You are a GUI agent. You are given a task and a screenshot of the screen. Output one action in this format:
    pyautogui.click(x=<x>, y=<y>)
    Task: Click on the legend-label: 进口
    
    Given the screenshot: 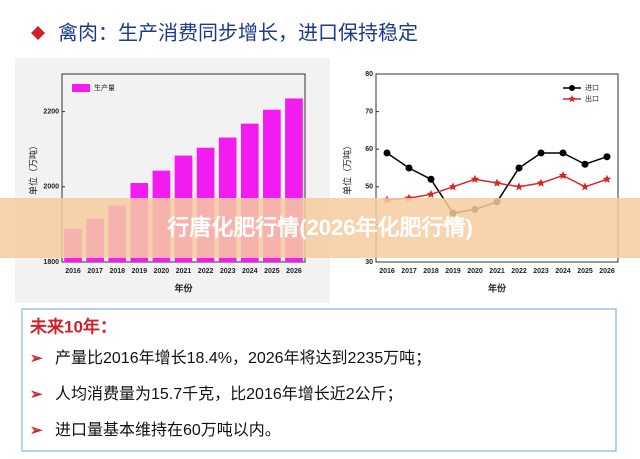 What is the action you would take?
    pyautogui.click(x=592, y=88)
    